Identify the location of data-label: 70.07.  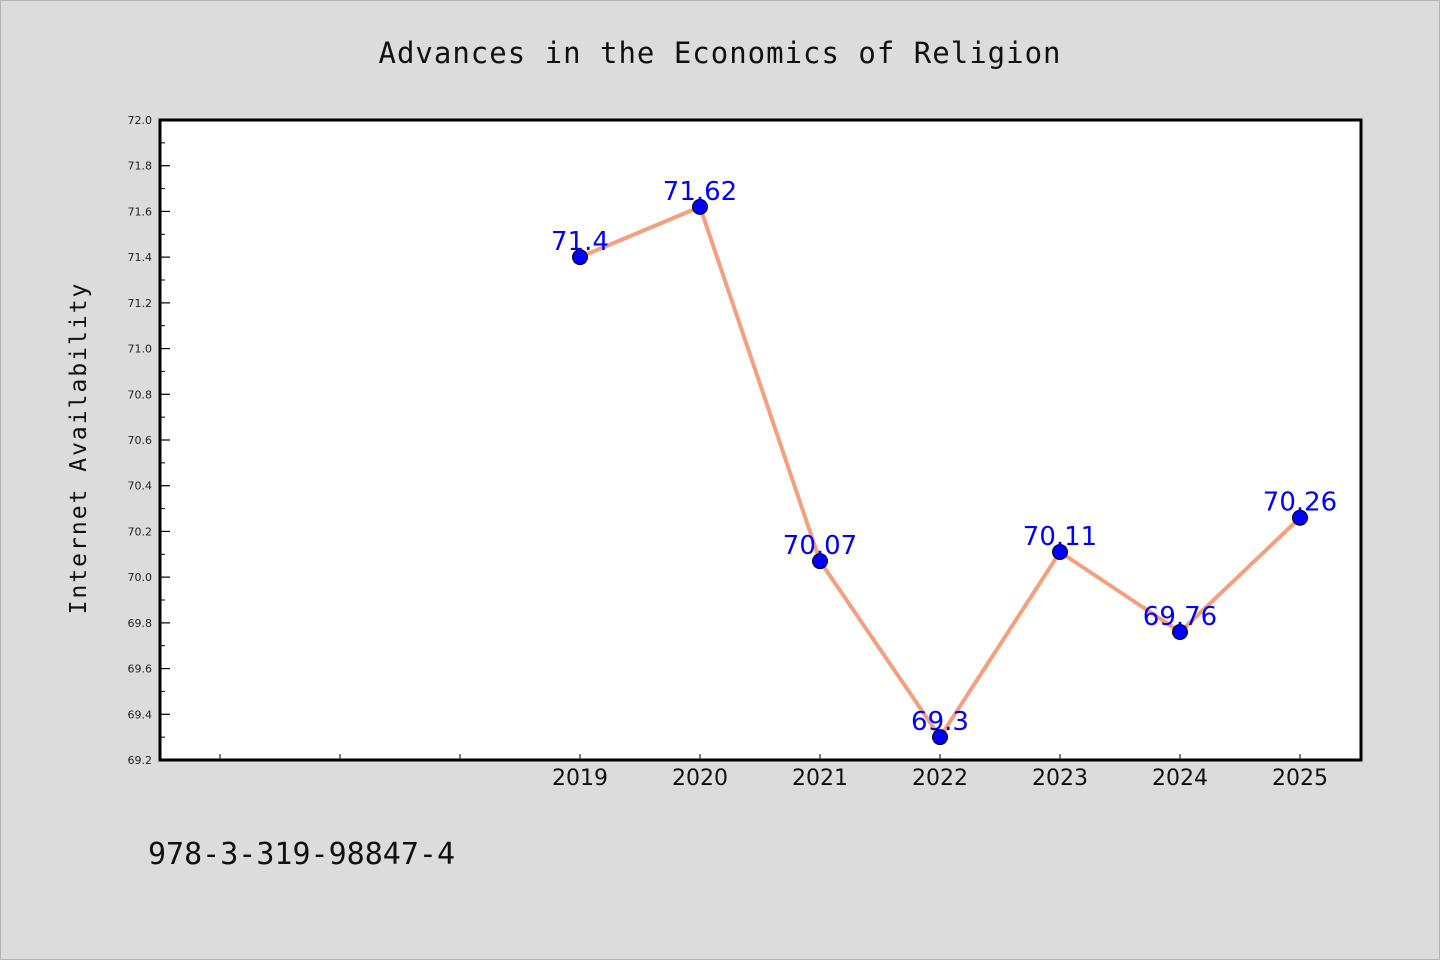
(820, 546).